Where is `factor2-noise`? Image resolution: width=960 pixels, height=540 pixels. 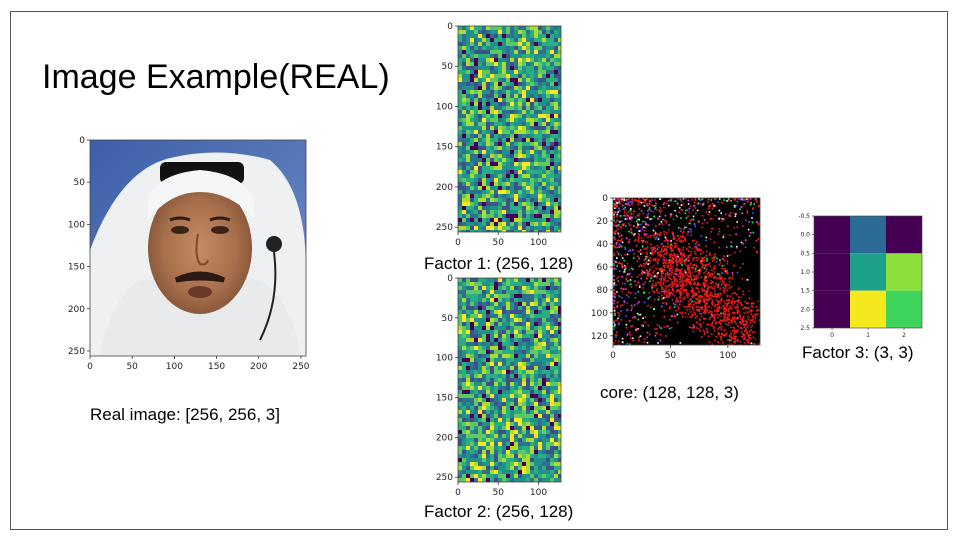 factor2-noise is located at coordinates (509, 380).